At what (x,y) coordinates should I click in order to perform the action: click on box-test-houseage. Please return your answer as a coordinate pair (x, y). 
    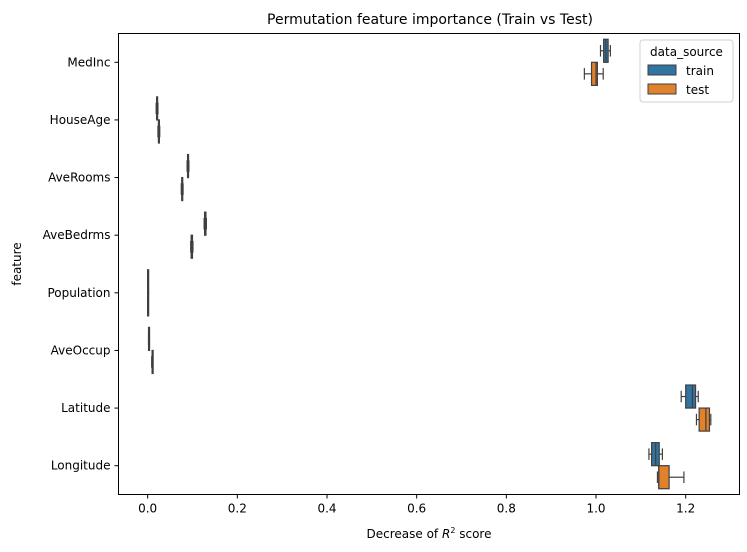
    Looking at the image, I should click on (159, 131).